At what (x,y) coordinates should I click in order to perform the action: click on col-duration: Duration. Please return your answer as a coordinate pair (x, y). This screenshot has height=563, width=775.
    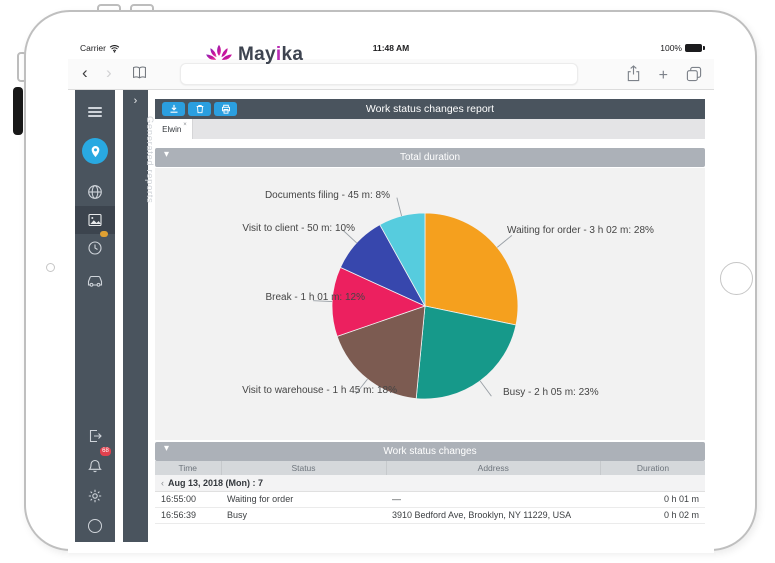
    Looking at the image, I should click on (652, 468).